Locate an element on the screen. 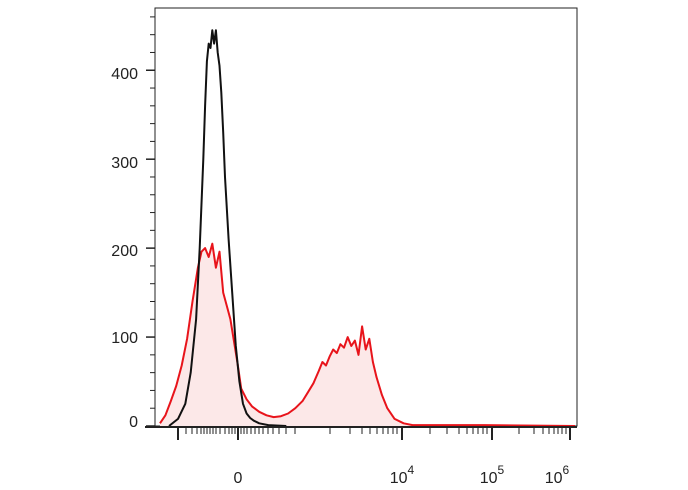 This screenshot has width=688, height=490. x-tick-label-1e5: 10⁵ is located at coordinates (492, 475).